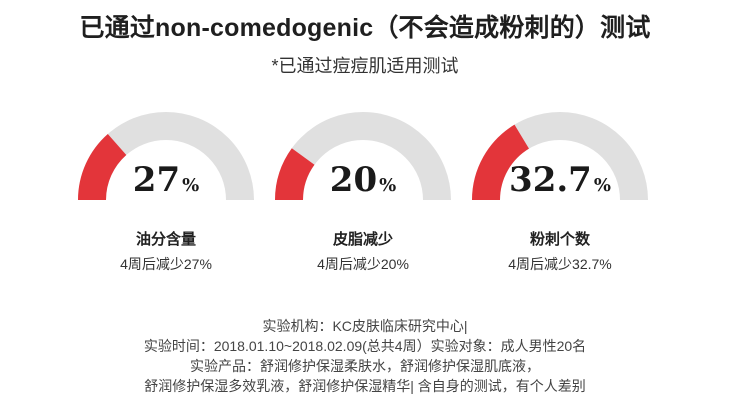 Image resolution: width=730 pixels, height=403 pixels. What do you see at coordinates (560, 264) in the screenshot?
I see `gauge-acne-desc: 4周后减少32.7%` at bounding box center [560, 264].